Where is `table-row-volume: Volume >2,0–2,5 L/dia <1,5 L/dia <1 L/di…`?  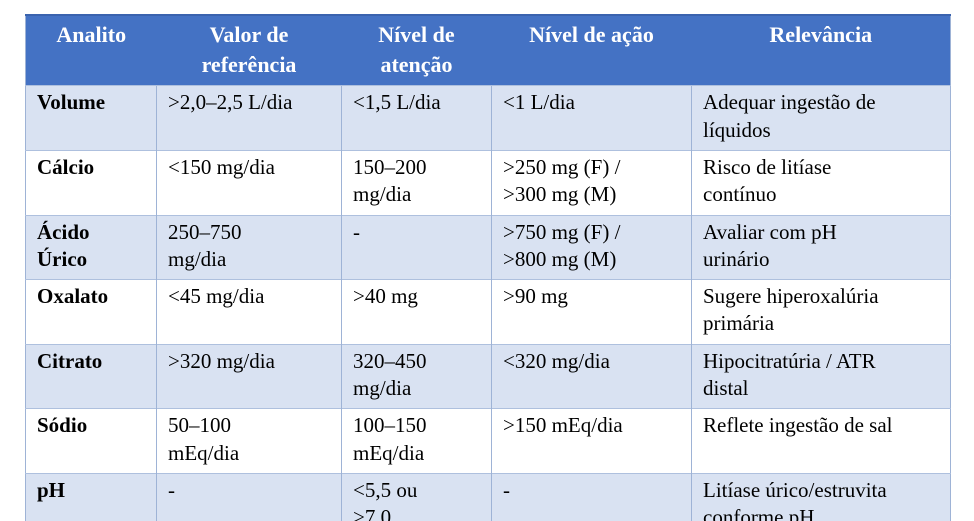
table-row-volume: Volume >2,0–2,5 L/dia <1,5 L/dia <1 L/di… is located at coordinates (488, 118).